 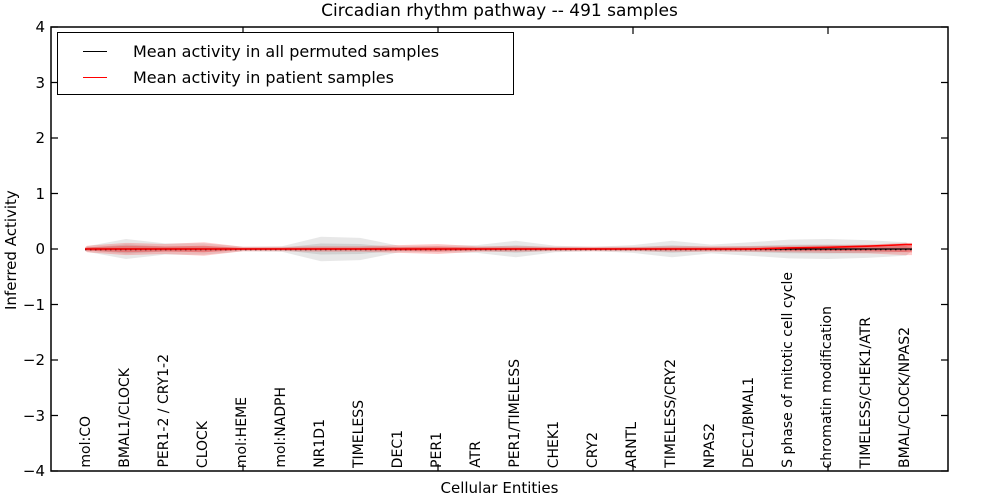 What do you see at coordinates (359, 433) in the screenshot?
I see `x-category-label: TIMELESS` at bounding box center [359, 433].